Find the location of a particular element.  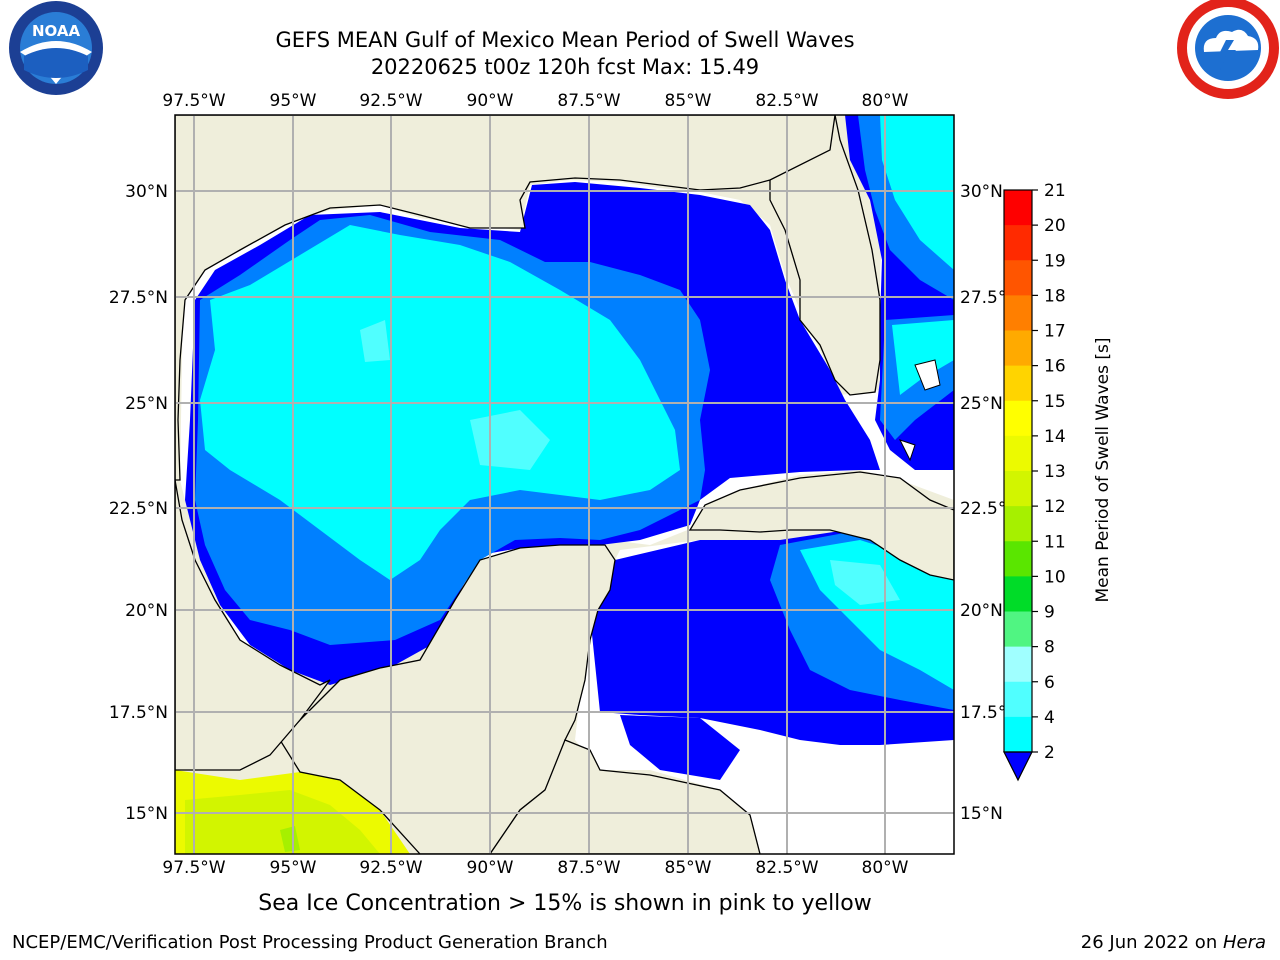

swell-6s-atlantic is located at coordinates (917, 192).